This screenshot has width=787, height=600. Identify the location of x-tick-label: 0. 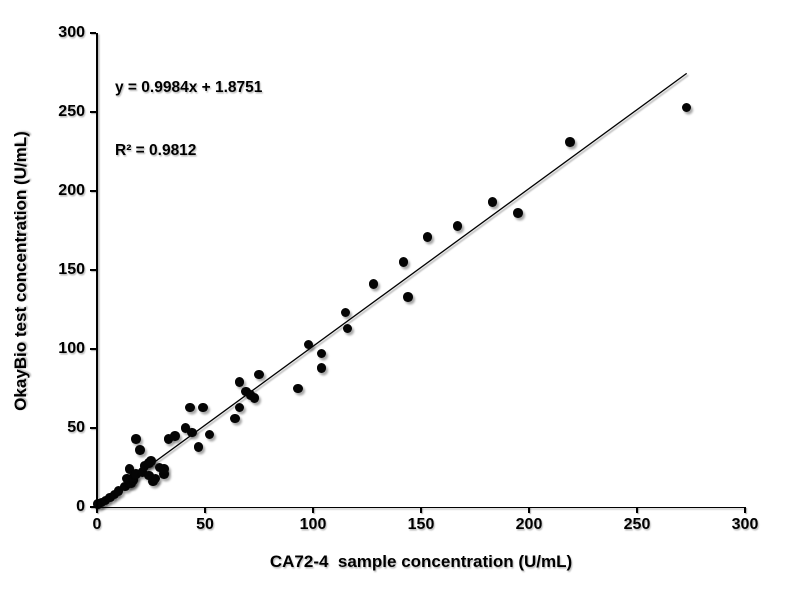
(97, 524).